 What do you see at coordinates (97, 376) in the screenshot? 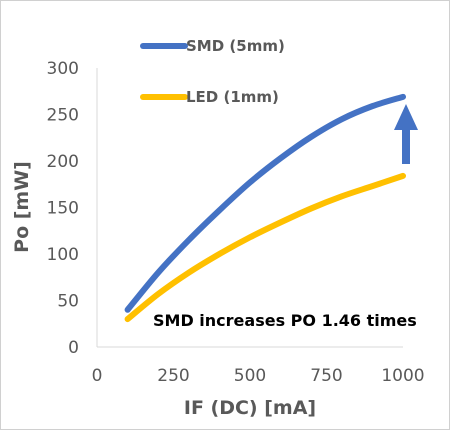
I see `x-tick-label: 0` at bounding box center [97, 376].